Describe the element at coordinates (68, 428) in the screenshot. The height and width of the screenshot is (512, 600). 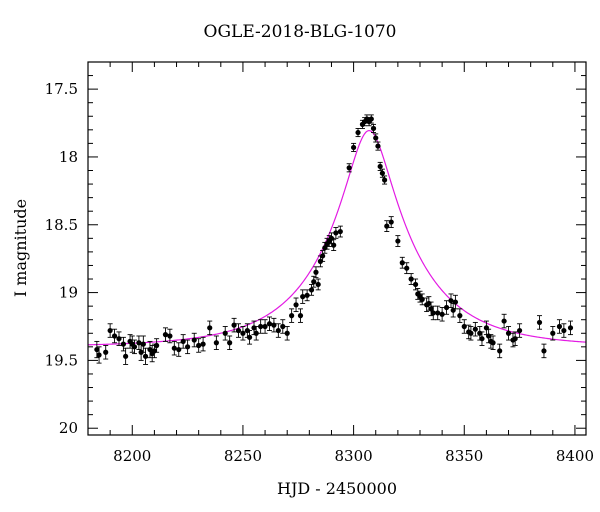
I see `y-tick-label: 20` at that location.